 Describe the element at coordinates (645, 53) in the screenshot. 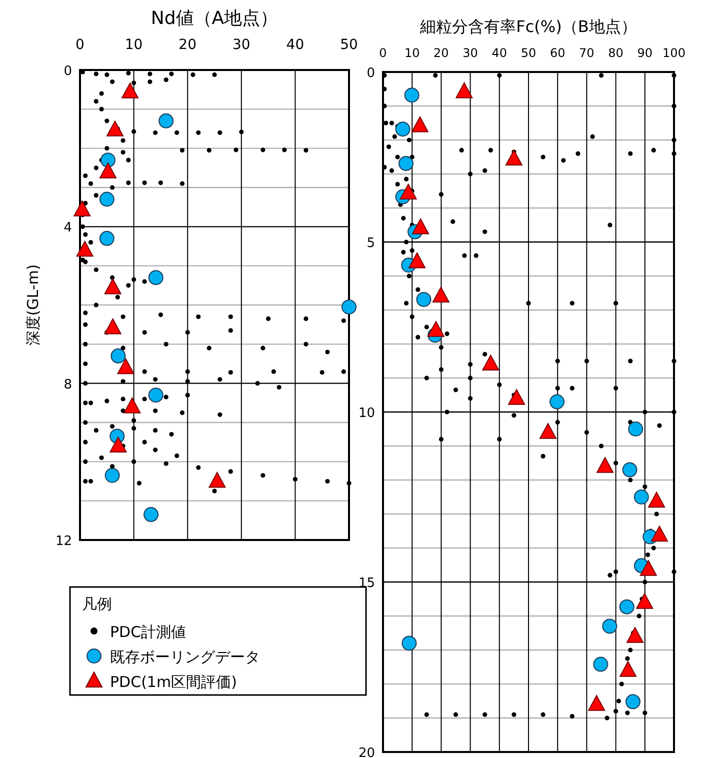

I see `x-tick-label: 90` at that location.